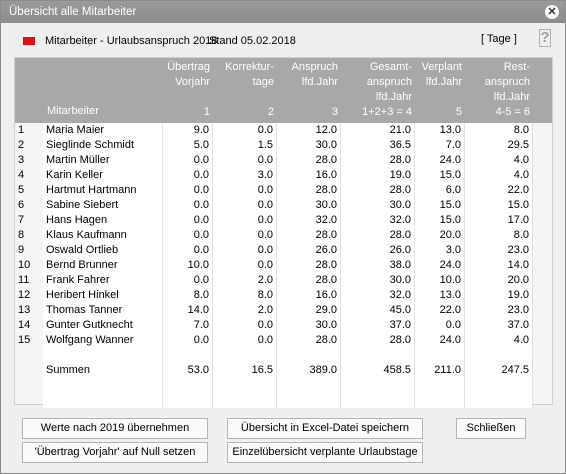 Image resolution: width=566 pixels, height=474 pixels. Describe the element at coordinates (24, 280) in the screenshot. I see `row-number: 11` at that location.